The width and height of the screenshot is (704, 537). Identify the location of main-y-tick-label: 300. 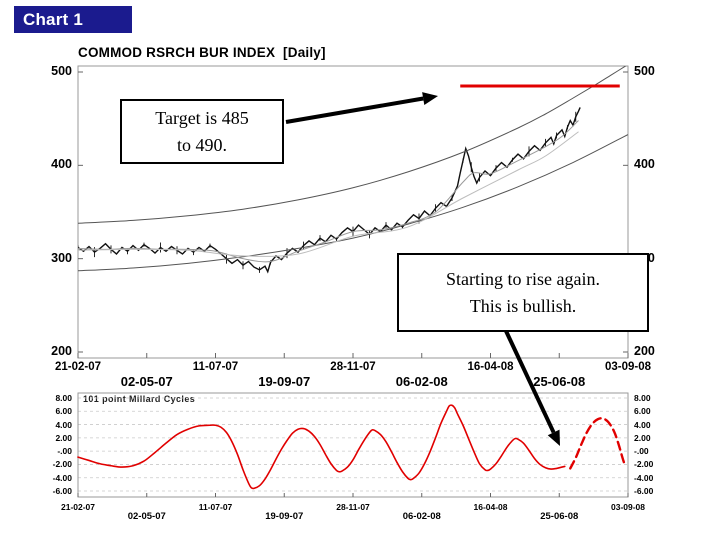
(61, 257).